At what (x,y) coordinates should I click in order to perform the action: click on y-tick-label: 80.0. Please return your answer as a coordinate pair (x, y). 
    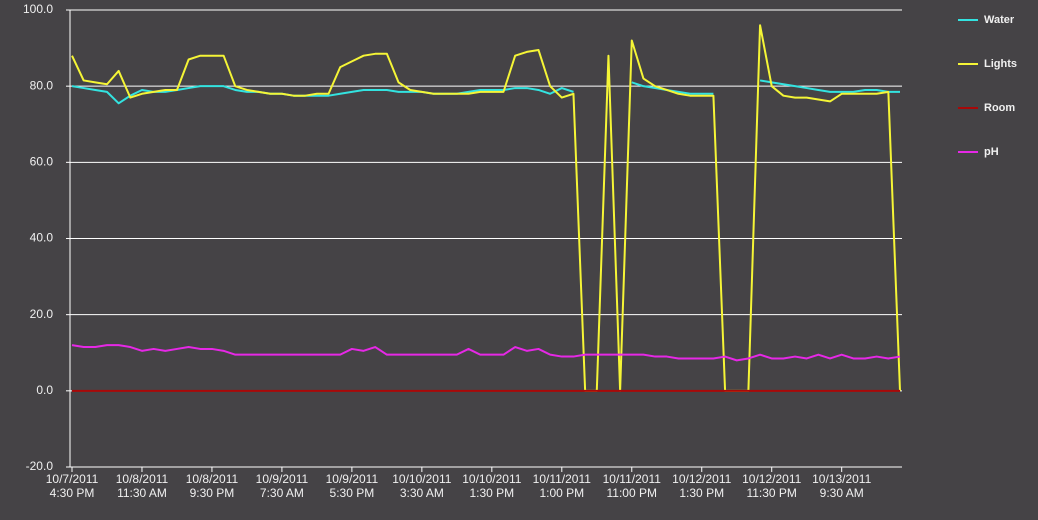
    Looking at the image, I should click on (42, 85).